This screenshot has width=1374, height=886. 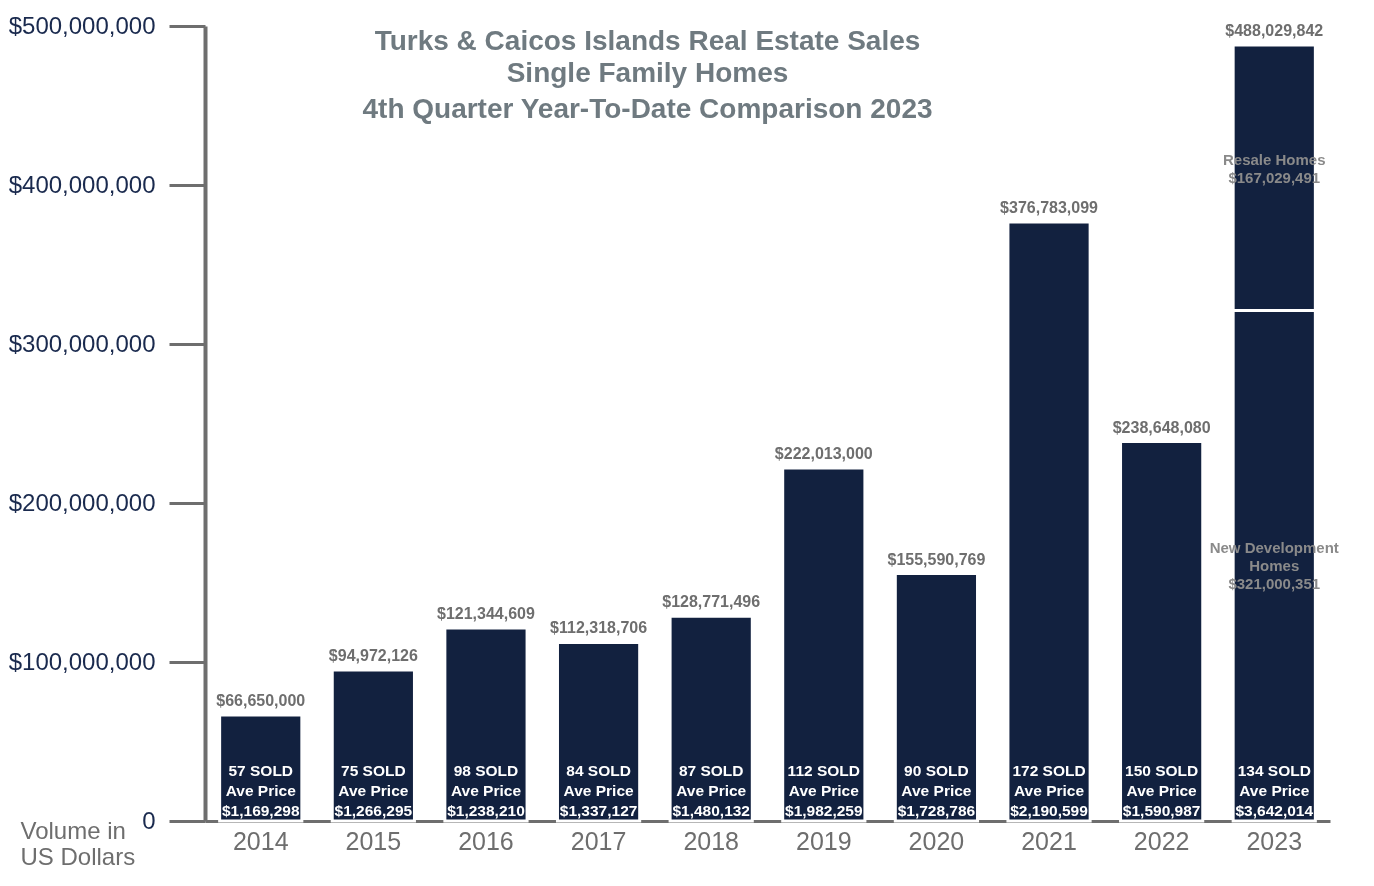 What do you see at coordinates (373, 840) in the screenshot?
I see `x-tick-label: 2015` at bounding box center [373, 840].